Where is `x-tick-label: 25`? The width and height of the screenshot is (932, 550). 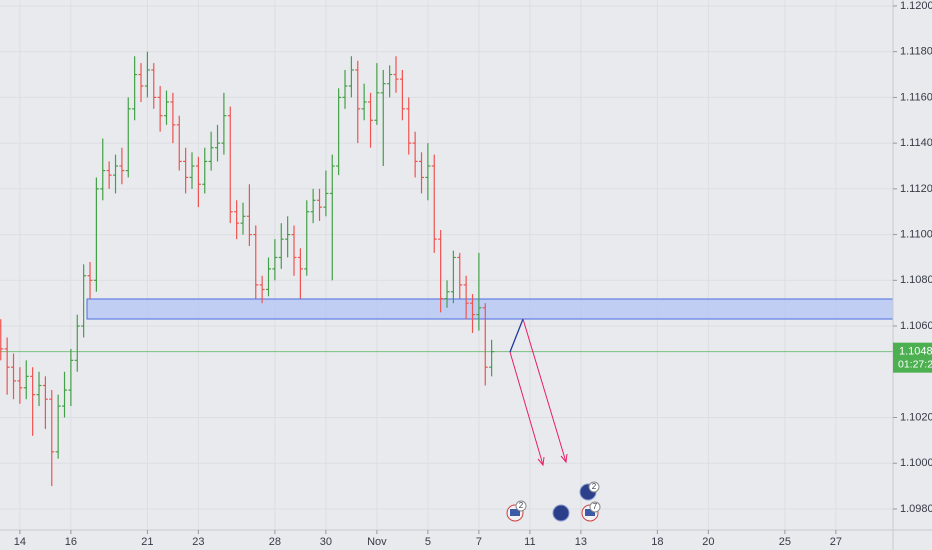 x-tick-label: 25 is located at coordinates (785, 542).